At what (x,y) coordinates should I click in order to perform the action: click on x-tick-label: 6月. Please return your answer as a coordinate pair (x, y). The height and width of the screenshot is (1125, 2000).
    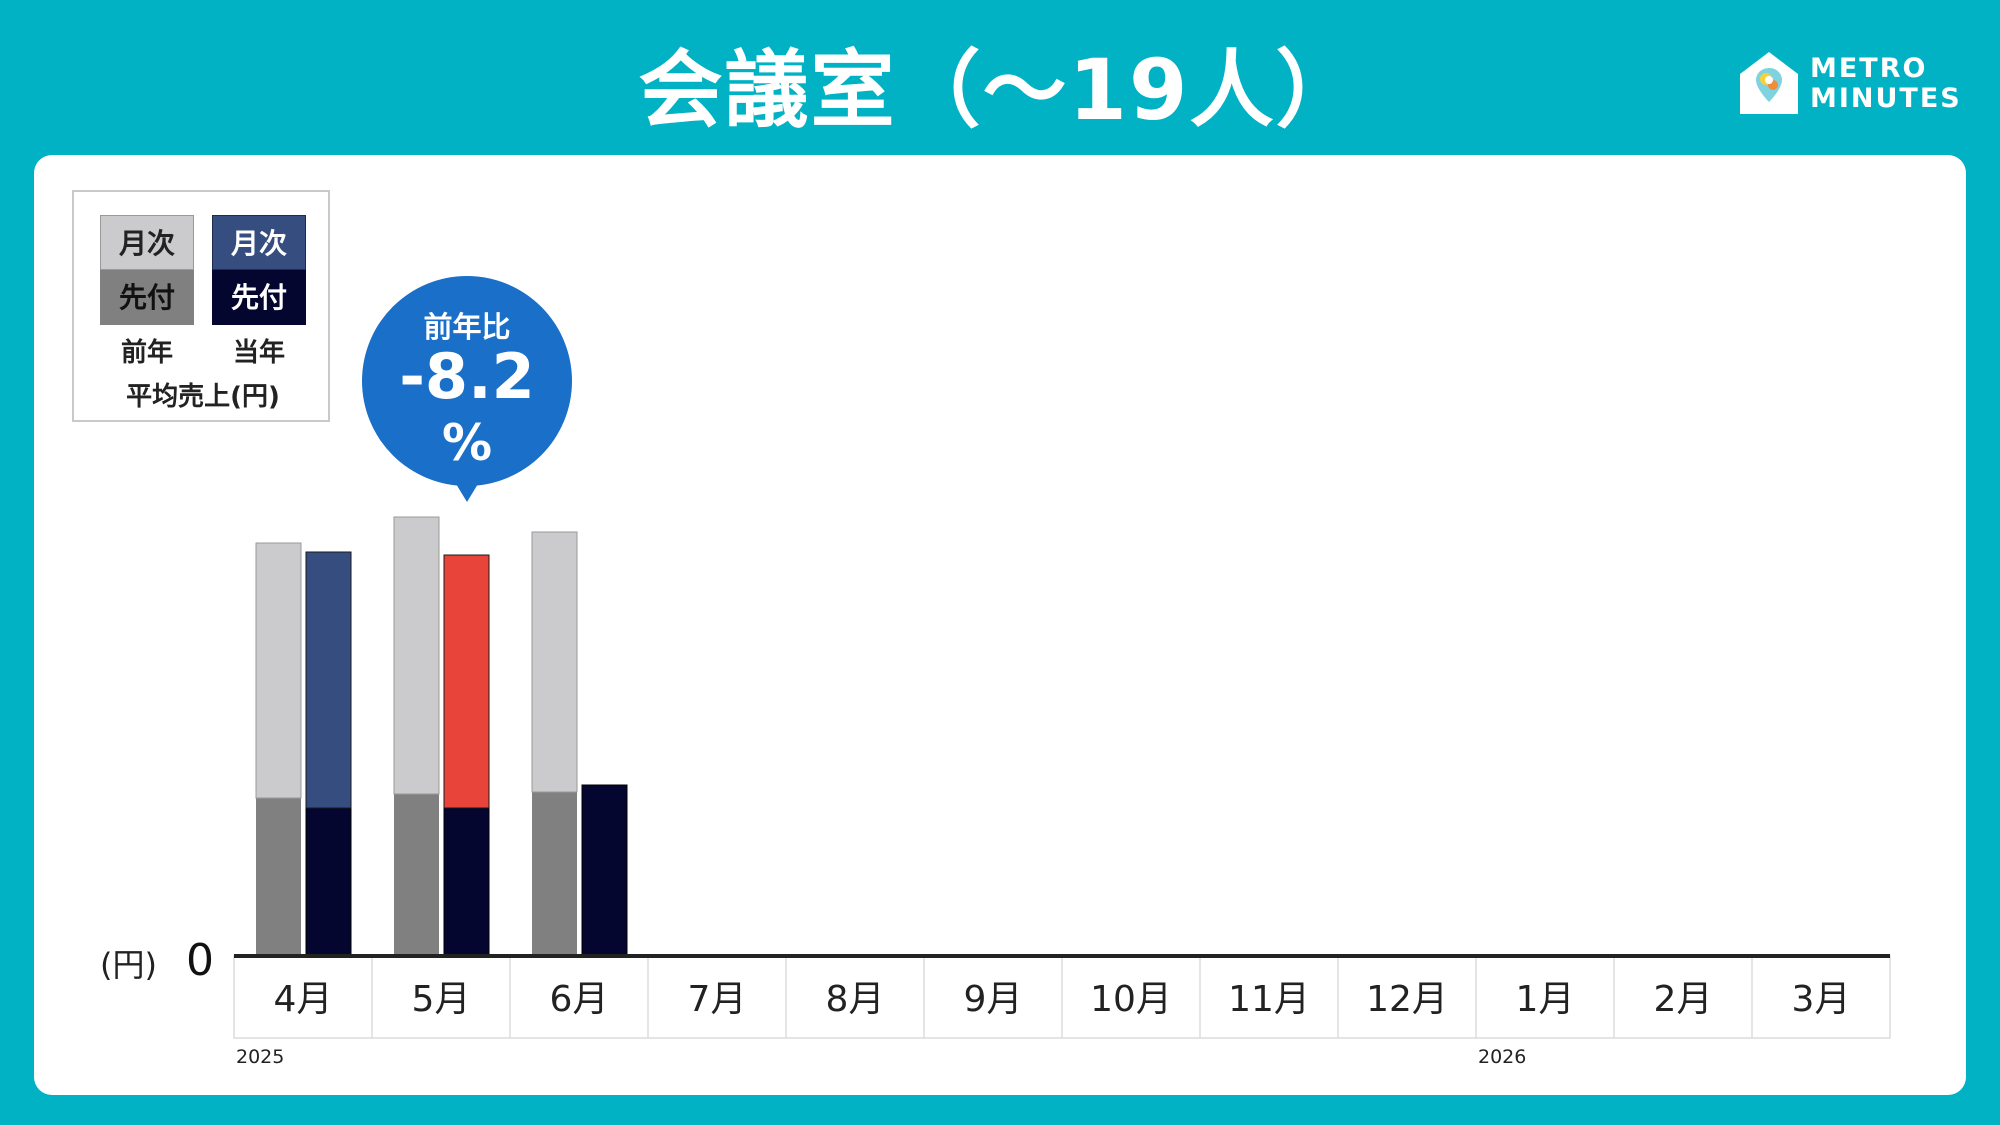
    Looking at the image, I should click on (579, 999).